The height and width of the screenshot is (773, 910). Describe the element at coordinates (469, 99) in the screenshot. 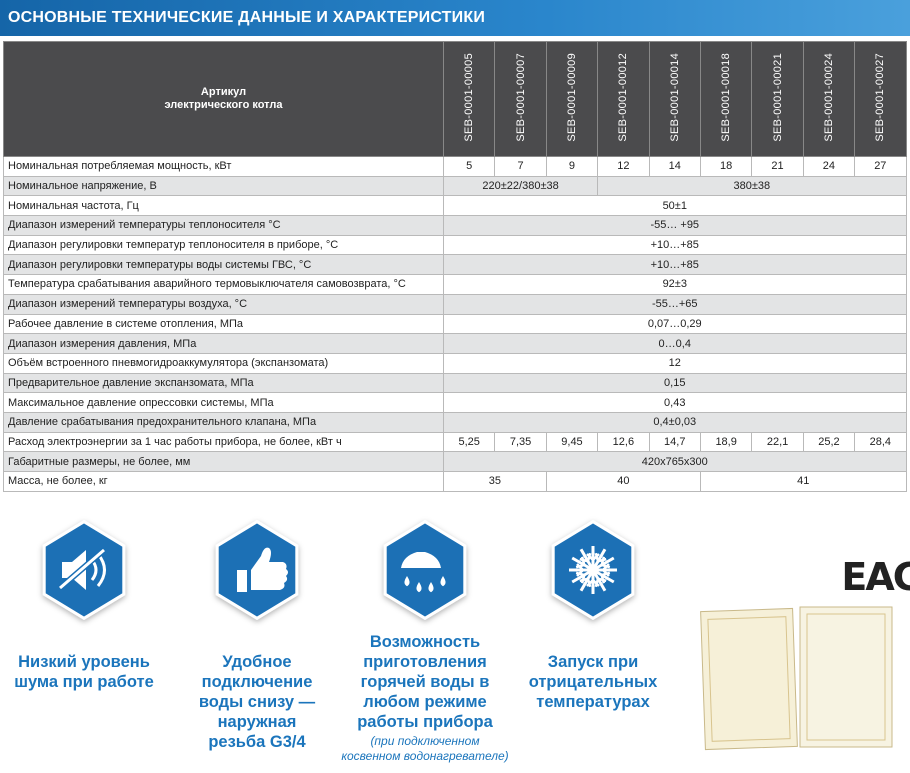

I see `article: SEB-0001-00005` at that location.